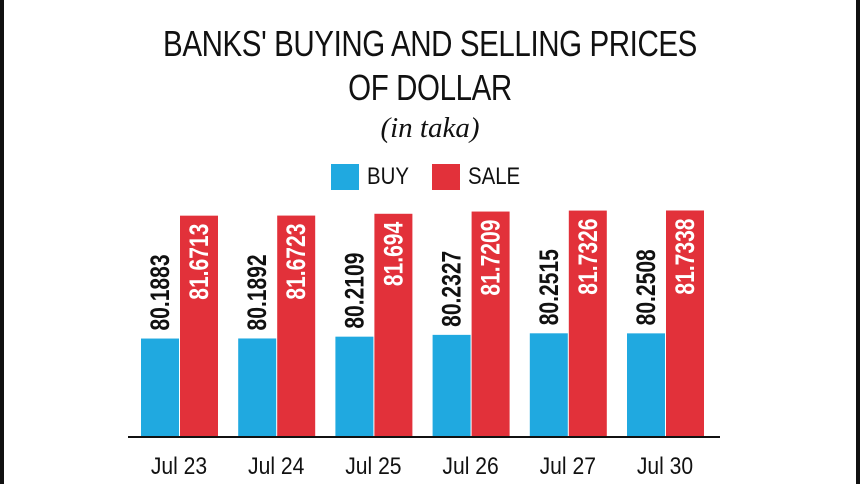 The width and height of the screenshot is (860, 484). What do you see at coordinates (491, 258) in the screenshot?
I see `data-label-sale: 81.7209` at bounding box center [491, 258].